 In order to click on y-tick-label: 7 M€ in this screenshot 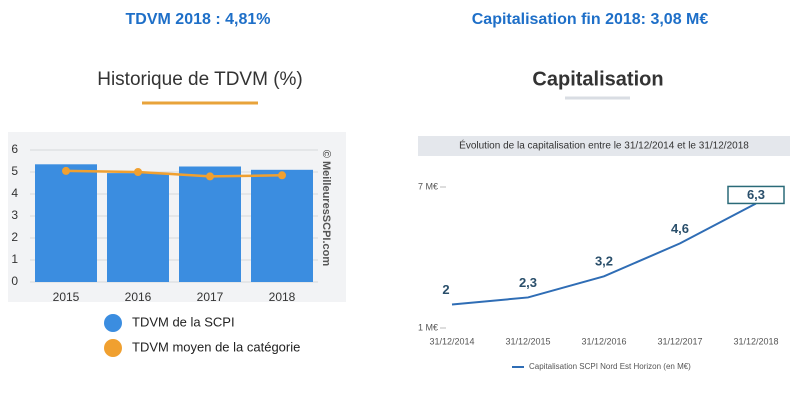, I will do `click(428, 186)`.